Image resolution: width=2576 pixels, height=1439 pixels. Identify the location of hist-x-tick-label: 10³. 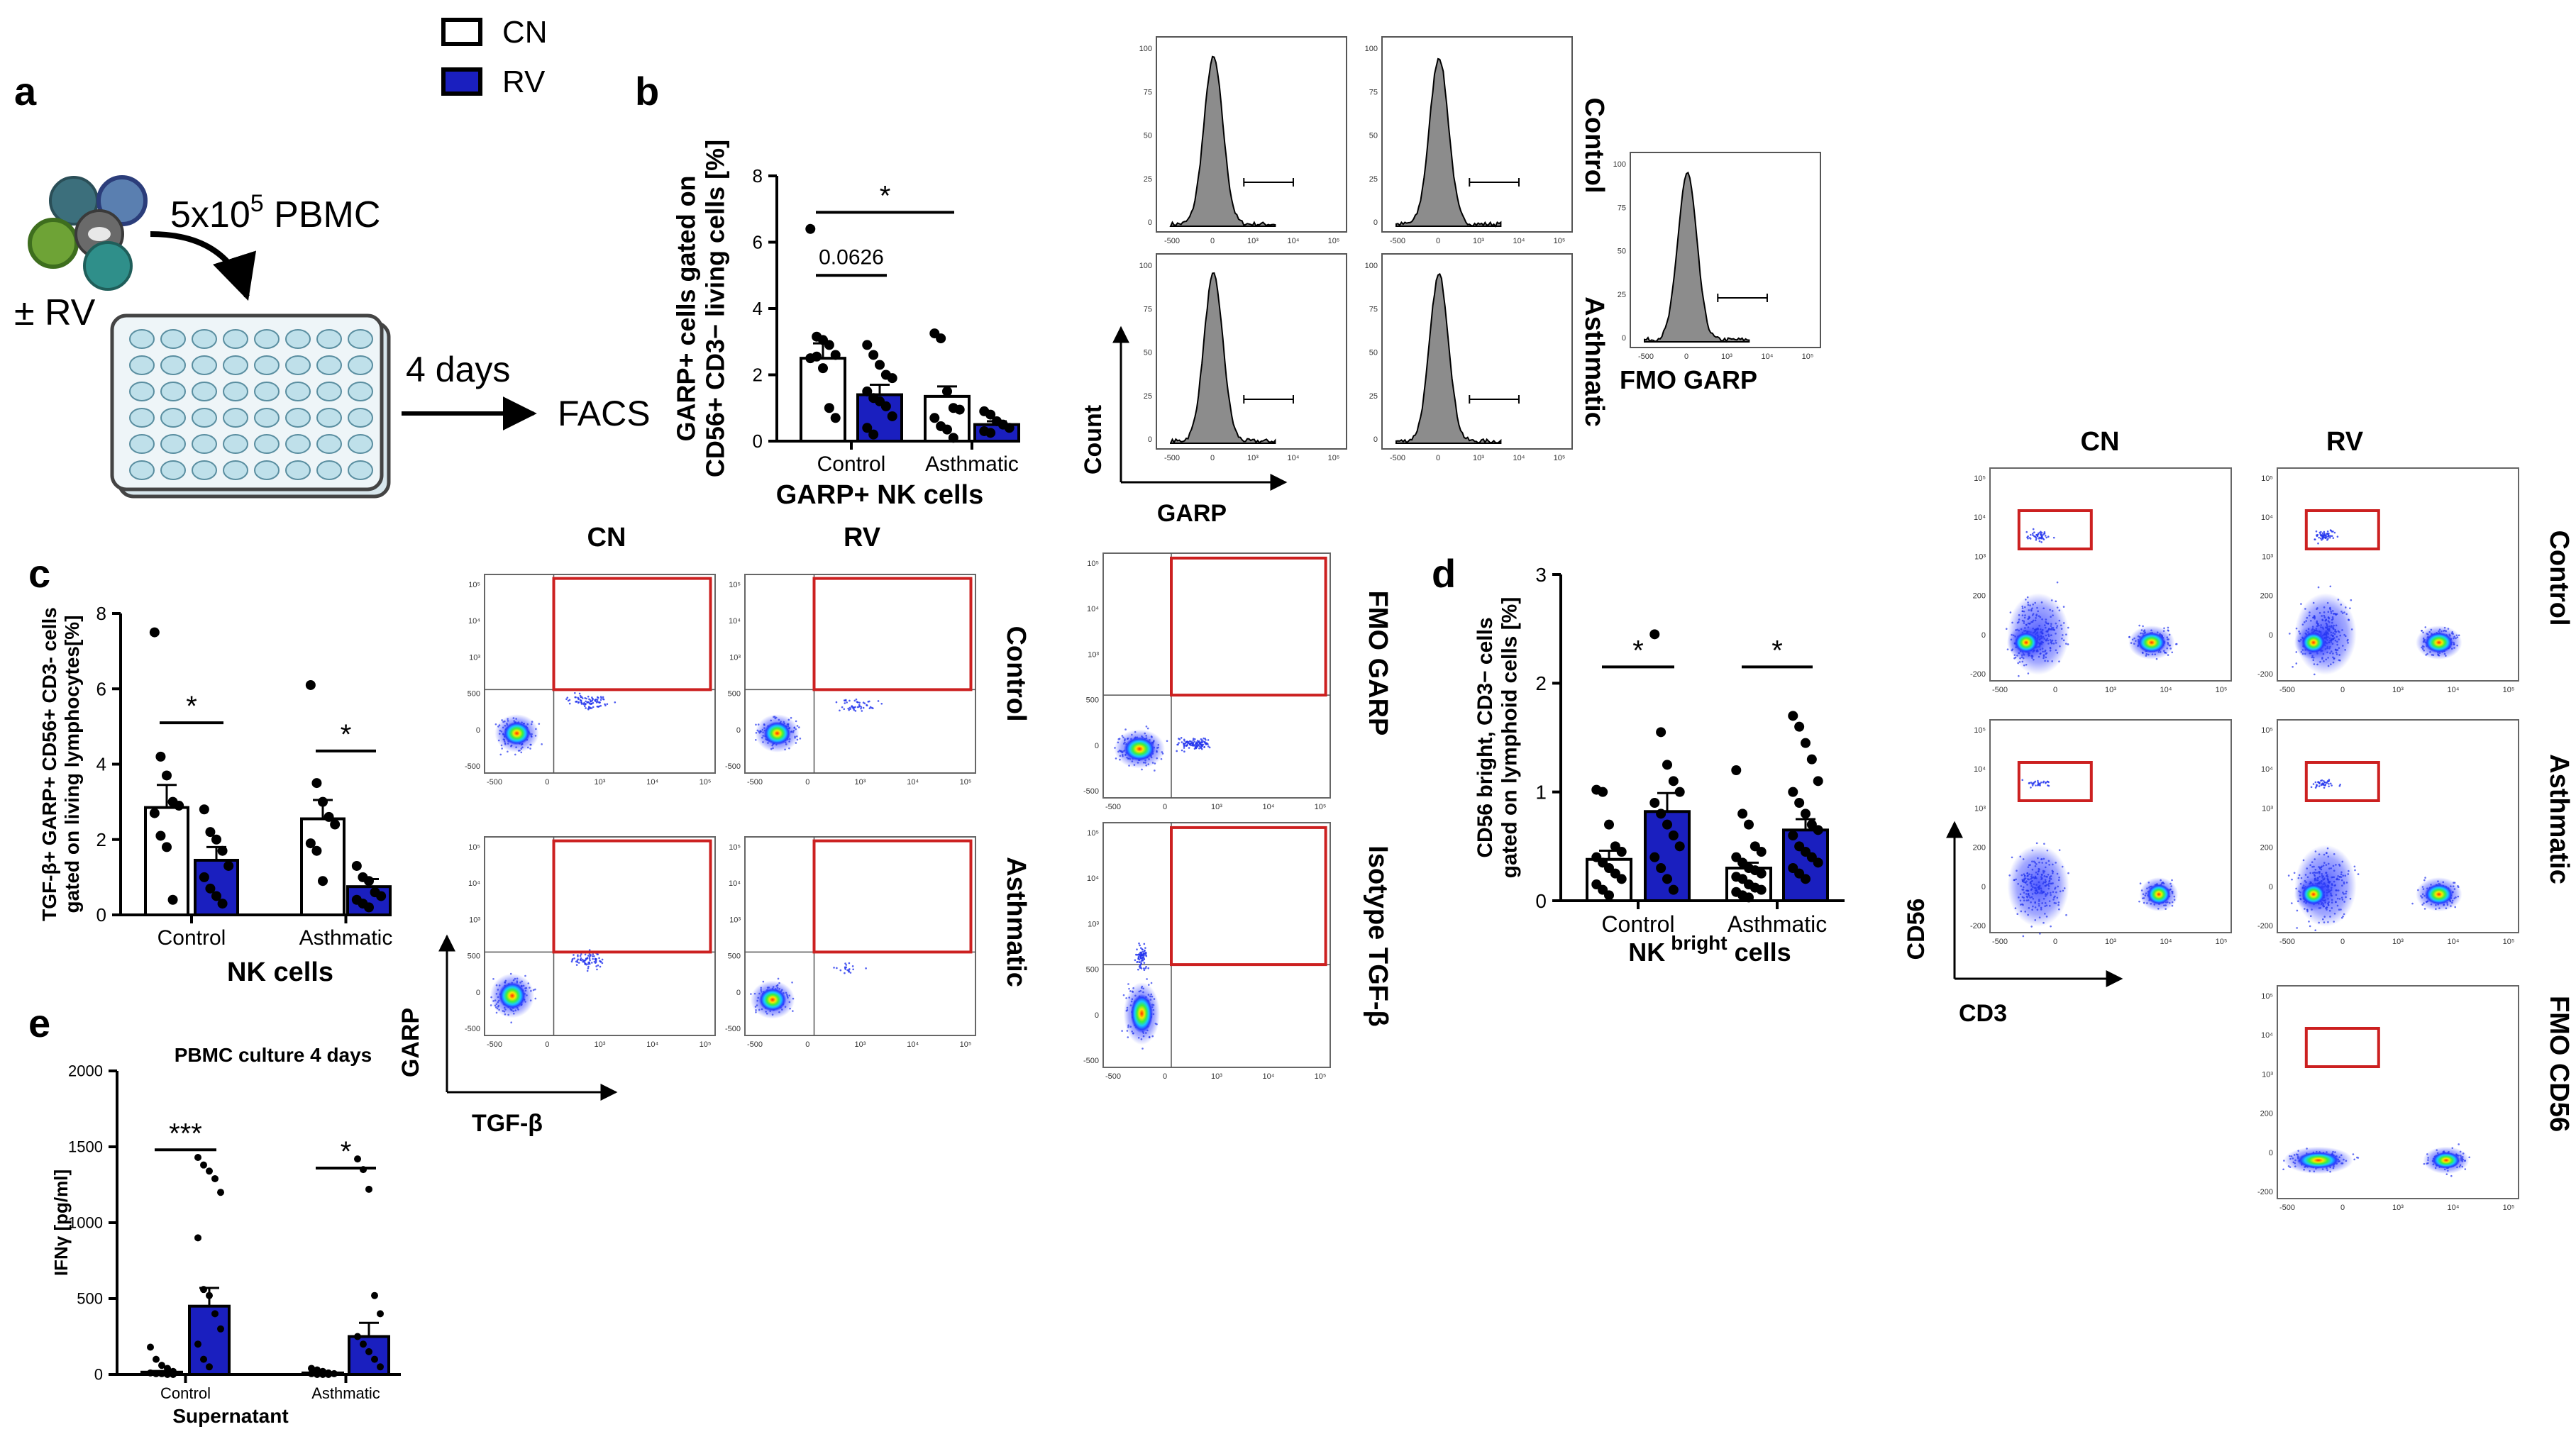
(1478, 241).